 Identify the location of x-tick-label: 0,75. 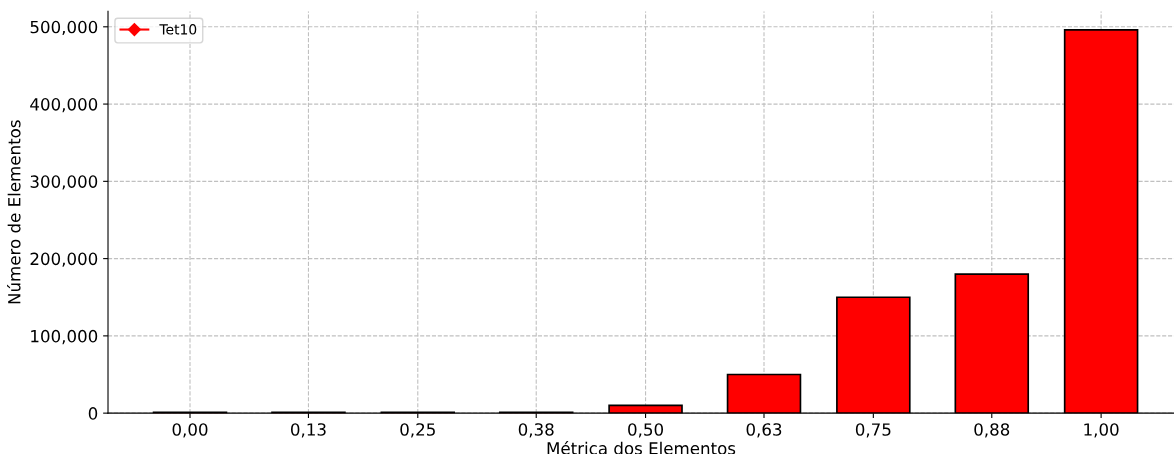
(873, 430).